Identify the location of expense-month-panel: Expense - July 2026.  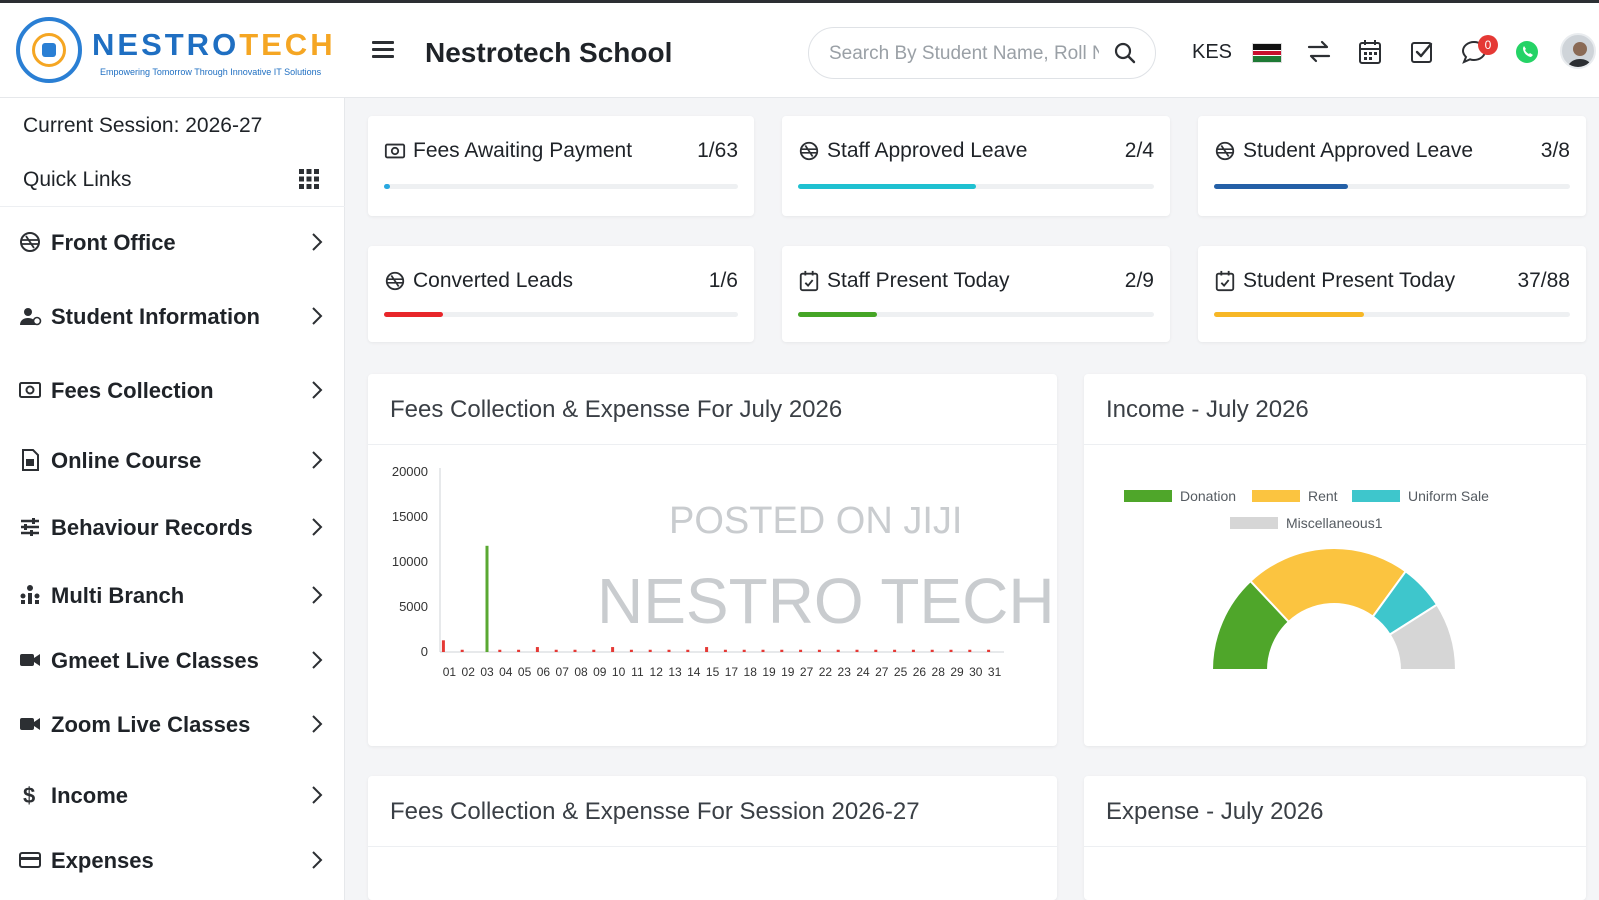
(1335, 838).